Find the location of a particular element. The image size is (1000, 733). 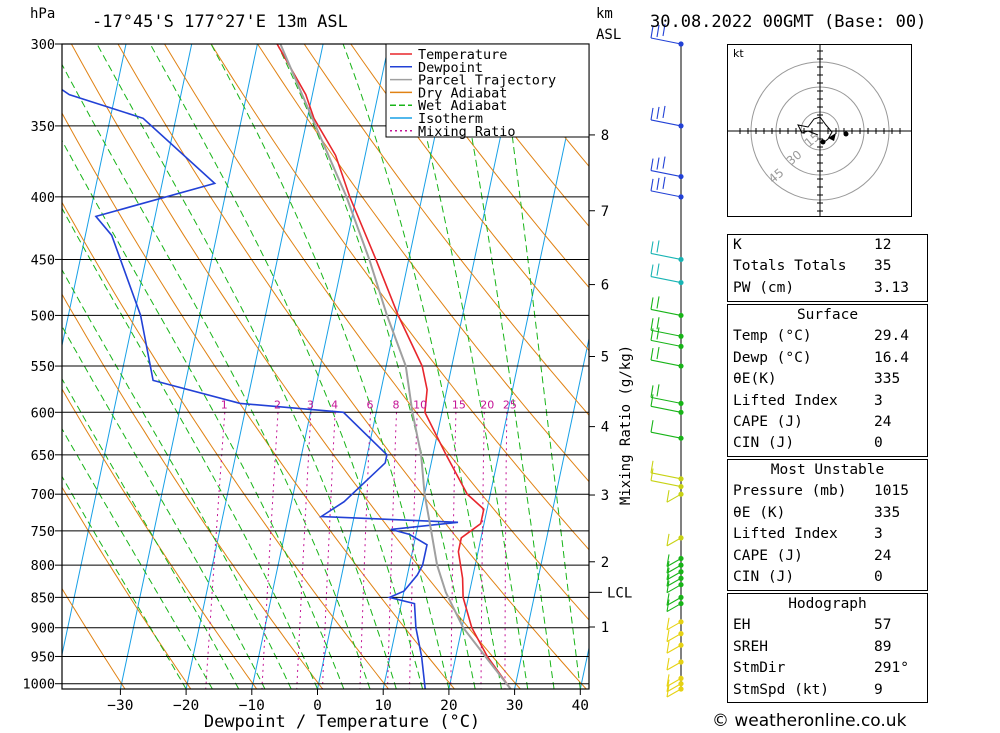

row-value: 291° is located at coordinates (891, 668).